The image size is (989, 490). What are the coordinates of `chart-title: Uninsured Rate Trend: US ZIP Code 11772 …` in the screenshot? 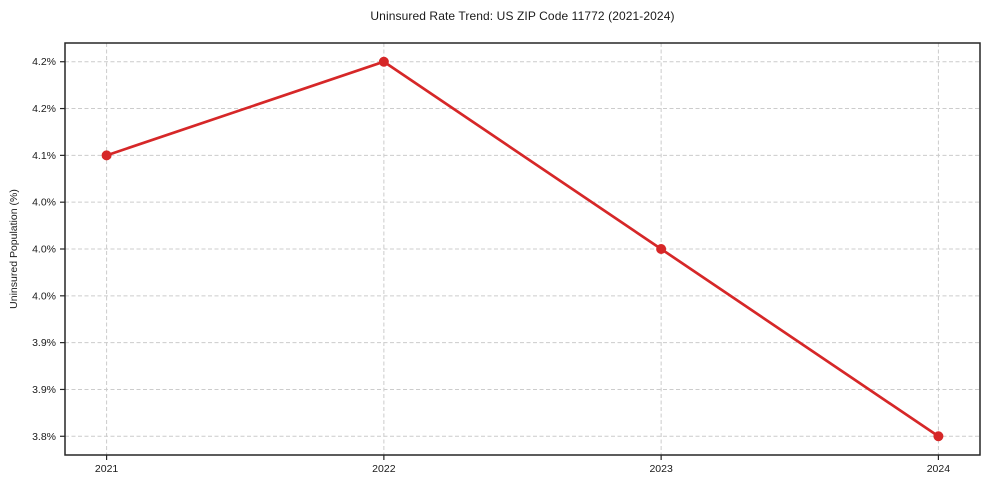 It's located at (522, 16).